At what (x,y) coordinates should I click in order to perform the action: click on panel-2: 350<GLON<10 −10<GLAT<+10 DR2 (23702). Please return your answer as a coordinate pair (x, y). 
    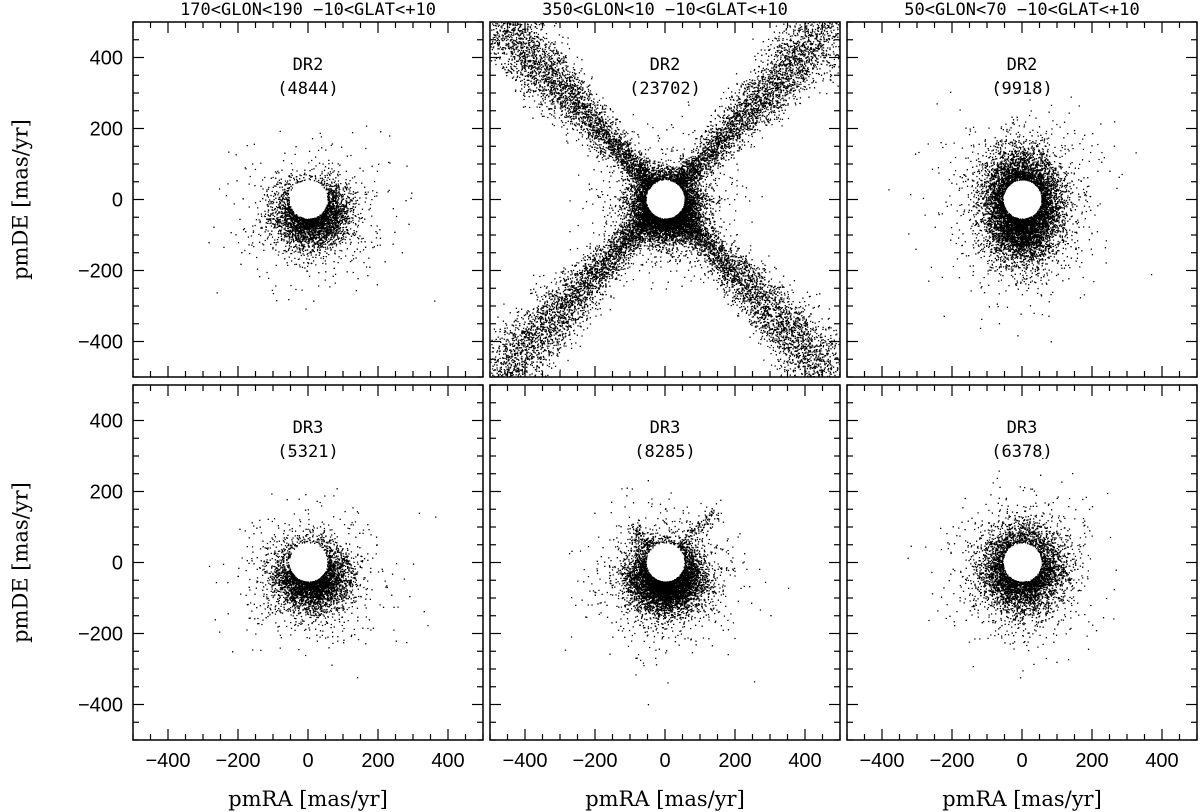
    Looking at the image, I should click on (665, 189).